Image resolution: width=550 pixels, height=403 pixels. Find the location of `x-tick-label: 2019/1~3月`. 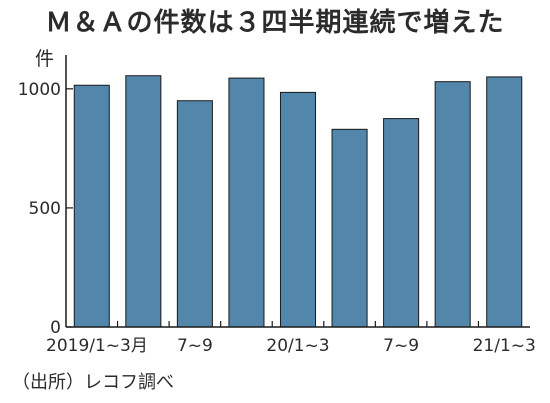

x-tick-label: 2019/1~3月 is located at coordinates (97, 346).